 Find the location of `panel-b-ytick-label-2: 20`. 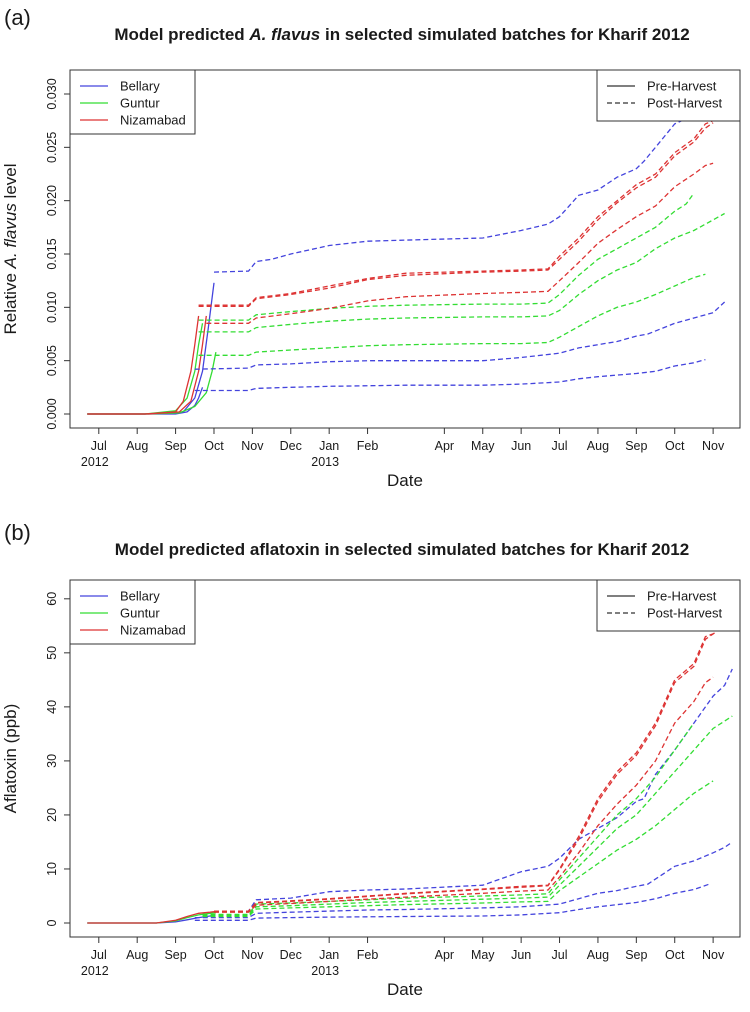

panel-b-ytick-label-2: 20 is located at coordinates (52, 815).